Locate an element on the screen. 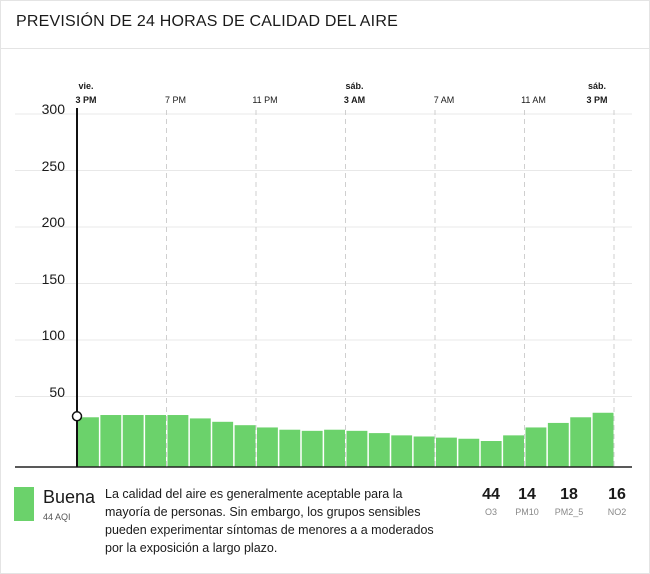  pollutant-pm10: 14 PM10 is located at coordinates (527, 501).